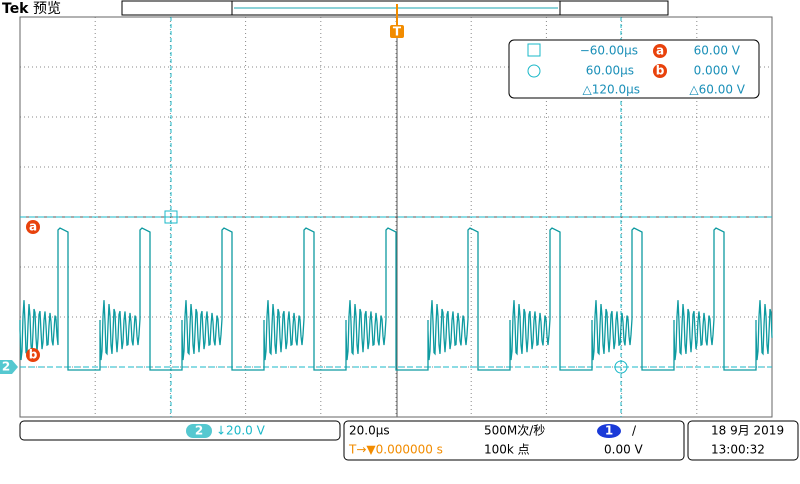 This screenshot has height=484, width=800. What do you see at coordinates (634, 431) in the screenshot?
I see `trigger-slope: /` at bounding box center [634, 431].